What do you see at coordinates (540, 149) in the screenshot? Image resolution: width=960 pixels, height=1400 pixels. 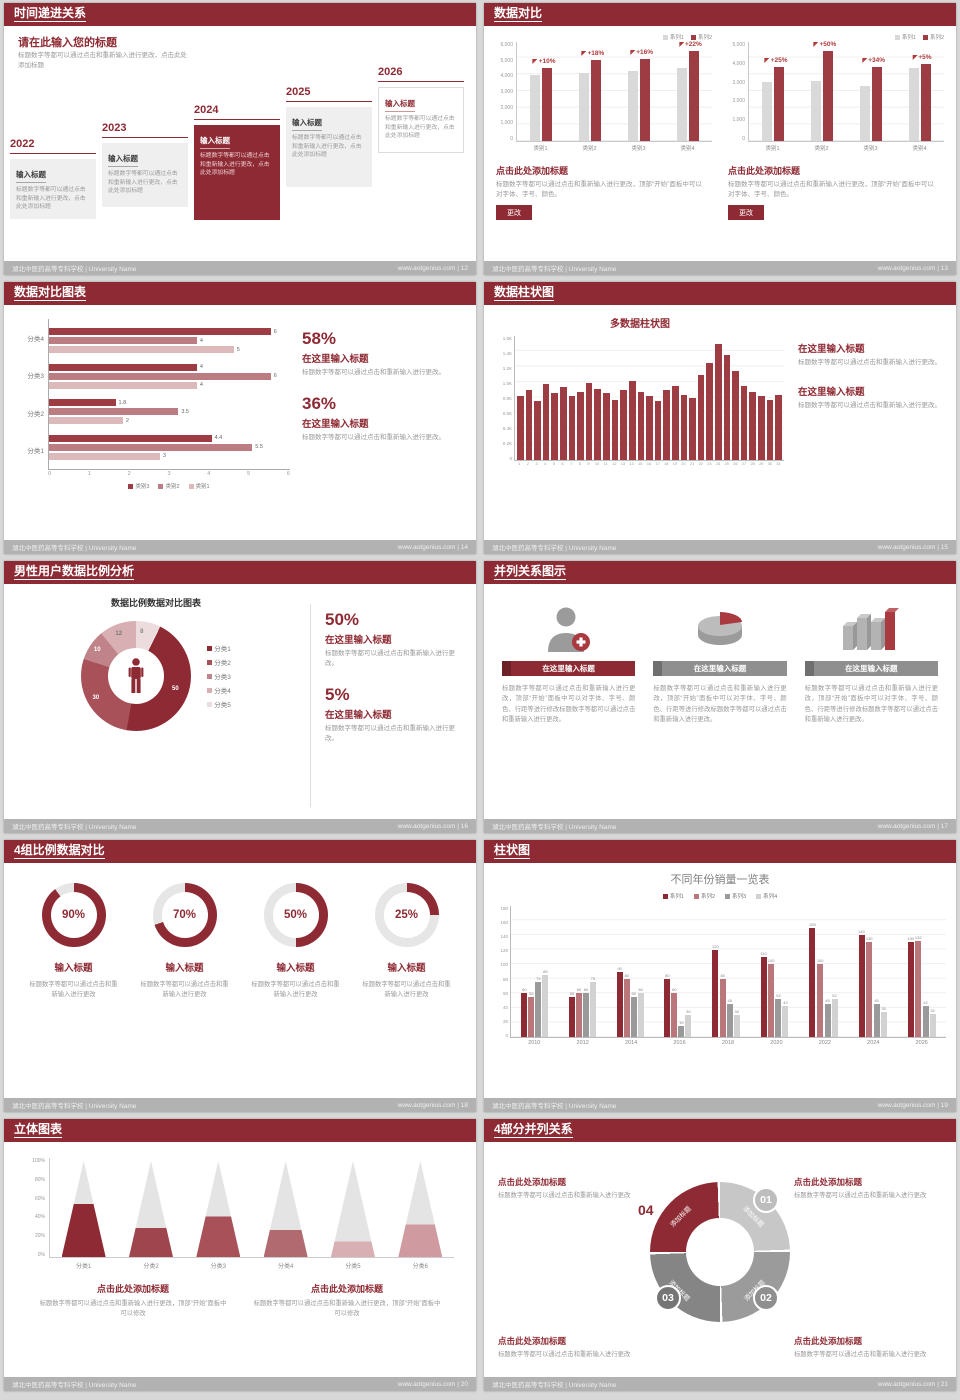 I see `x-tick: 类别1` at bounding box center [540, 149].